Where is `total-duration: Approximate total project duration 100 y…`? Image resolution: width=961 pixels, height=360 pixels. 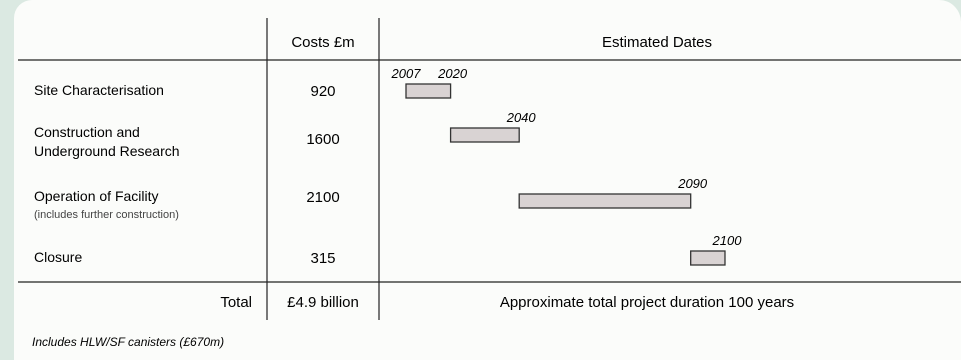 total-duration: Approximate total project duration 100 y… is located at coordinates (647, 302).